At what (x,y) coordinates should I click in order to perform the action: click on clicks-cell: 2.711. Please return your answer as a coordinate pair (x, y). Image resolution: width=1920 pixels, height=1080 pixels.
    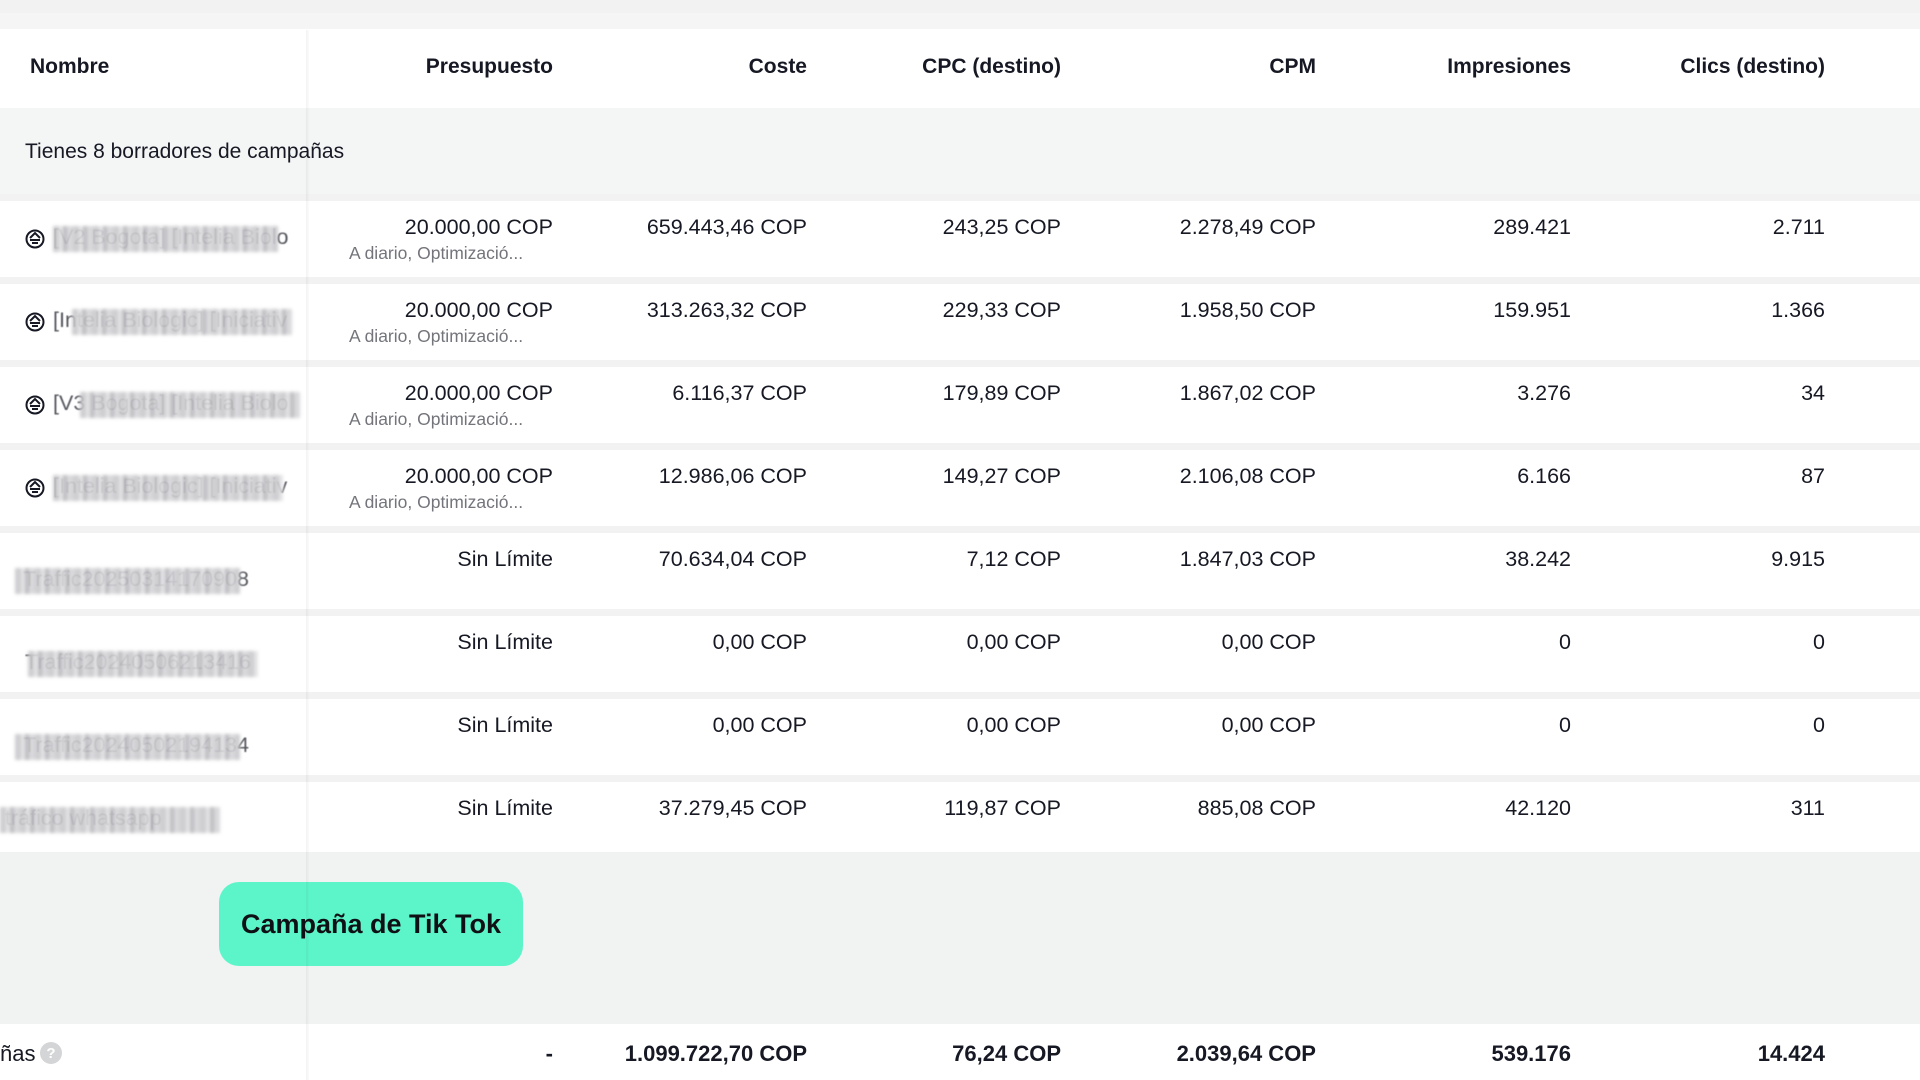
    Looking at the image, I should click on (1798, 227).